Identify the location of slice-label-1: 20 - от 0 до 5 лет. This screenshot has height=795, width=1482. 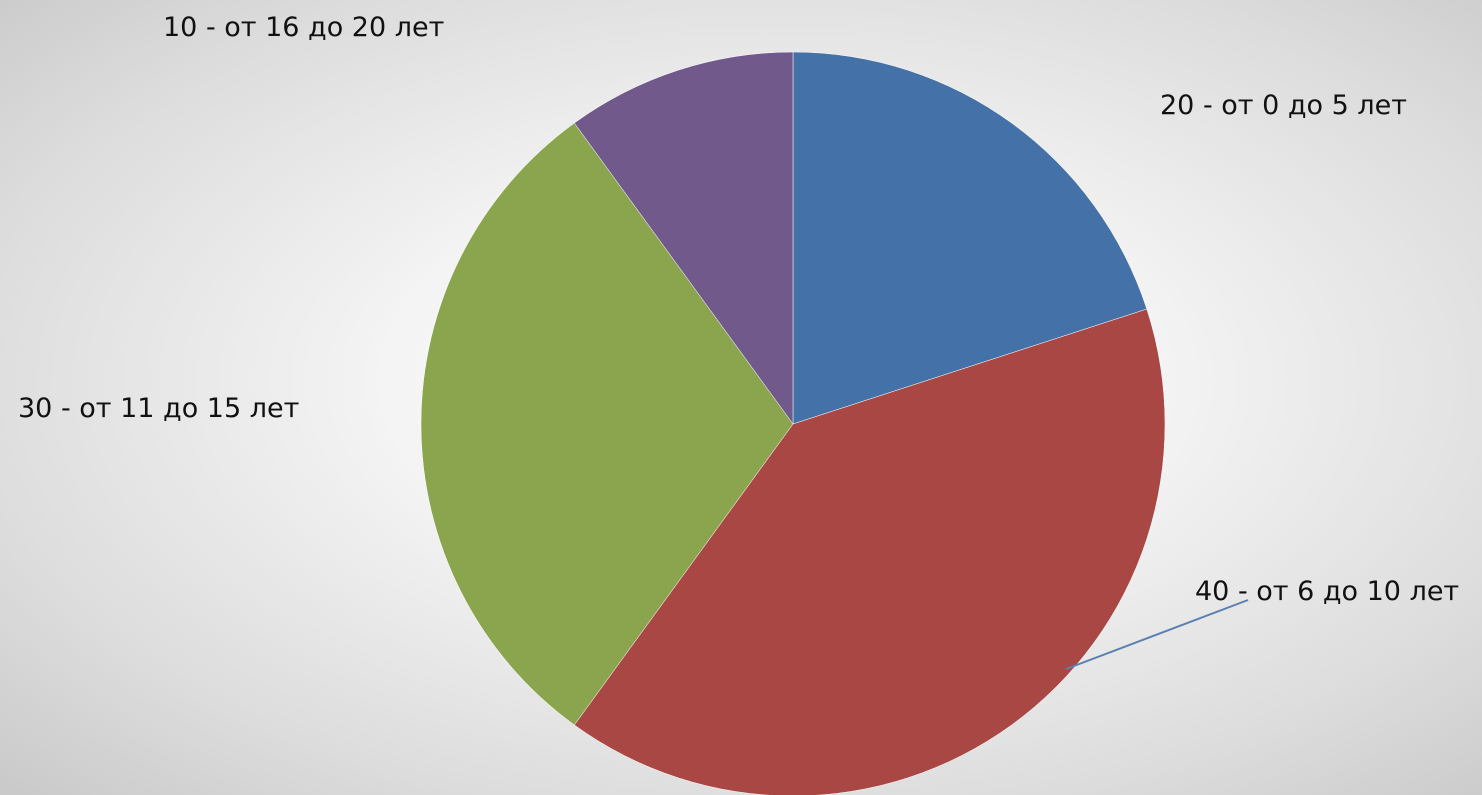
(1283, 105).